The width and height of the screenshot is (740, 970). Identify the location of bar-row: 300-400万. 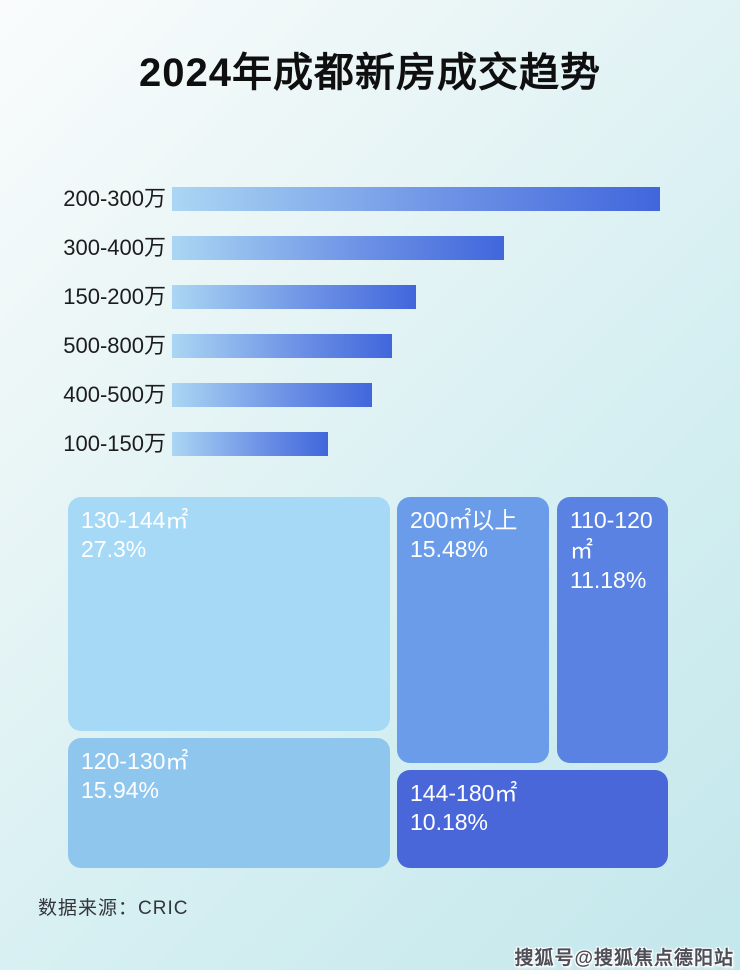
(370, 248).